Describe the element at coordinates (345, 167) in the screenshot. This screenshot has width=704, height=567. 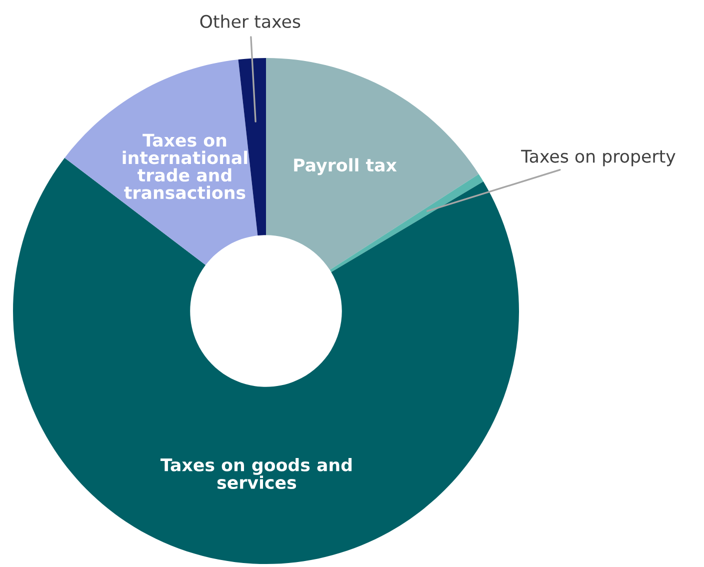
I see `slice-label: Payroll tax` at that location.